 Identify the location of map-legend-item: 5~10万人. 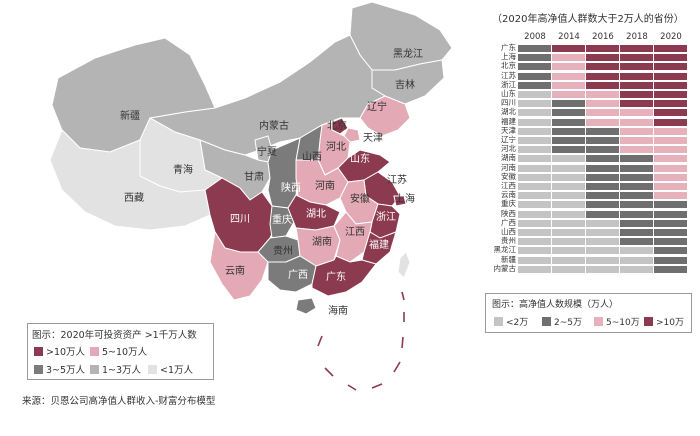
(118, 351).